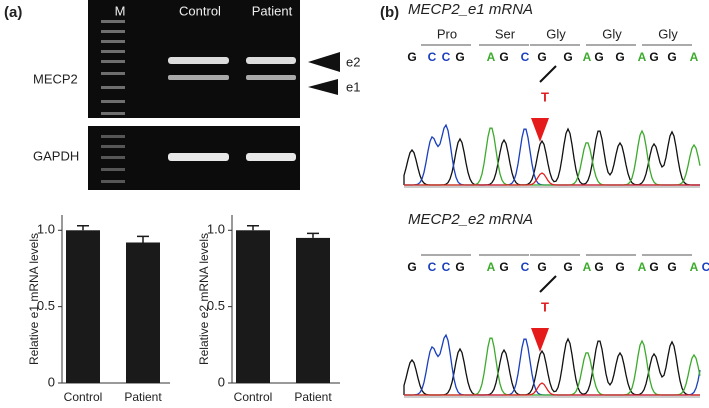 The image size is (709, 408). Describe the element at coordinates (353, 86) in the screenshot. I see `band-label: e1` at that location.